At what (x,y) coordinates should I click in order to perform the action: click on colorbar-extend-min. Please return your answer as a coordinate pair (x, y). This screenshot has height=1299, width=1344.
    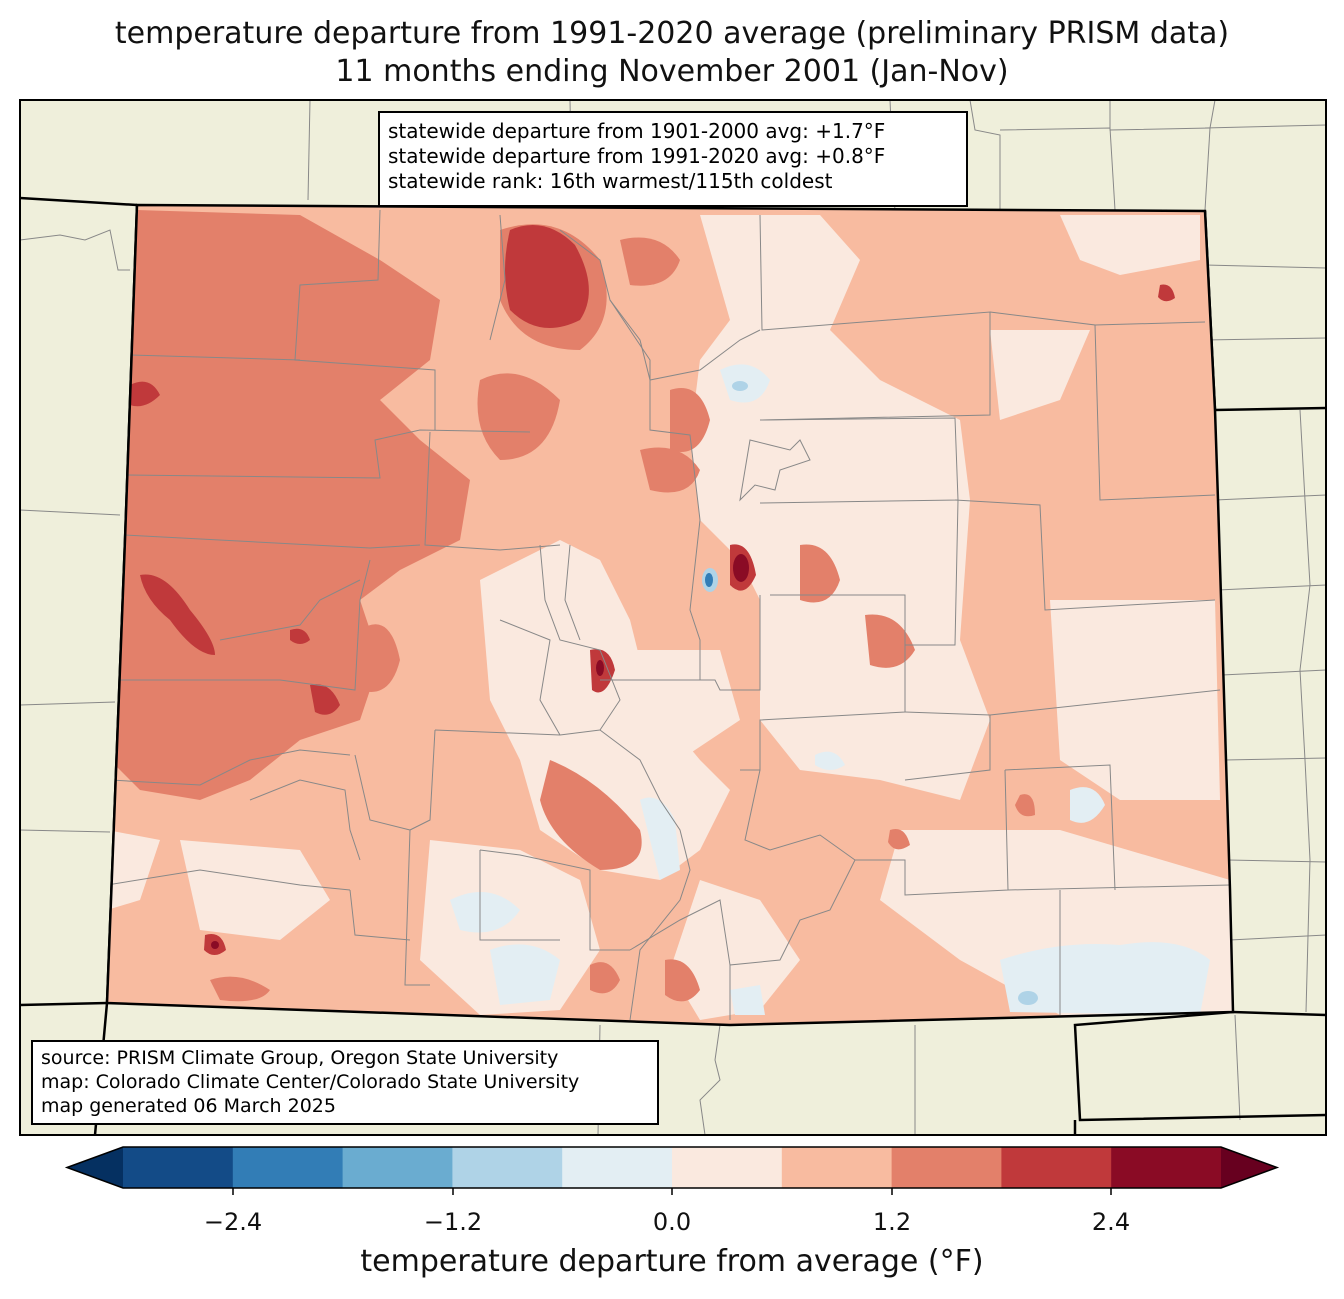
    Looking at the image, I should click on (95, 1167).